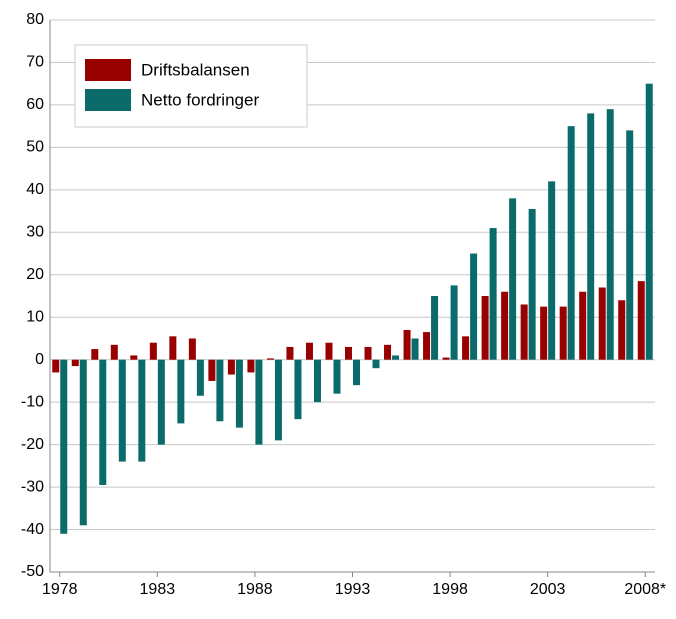 The image size is (676, 619). Describe the element at coordinates (35, 274) in the screenshot. I see `y-tick-label: 20` at that location.